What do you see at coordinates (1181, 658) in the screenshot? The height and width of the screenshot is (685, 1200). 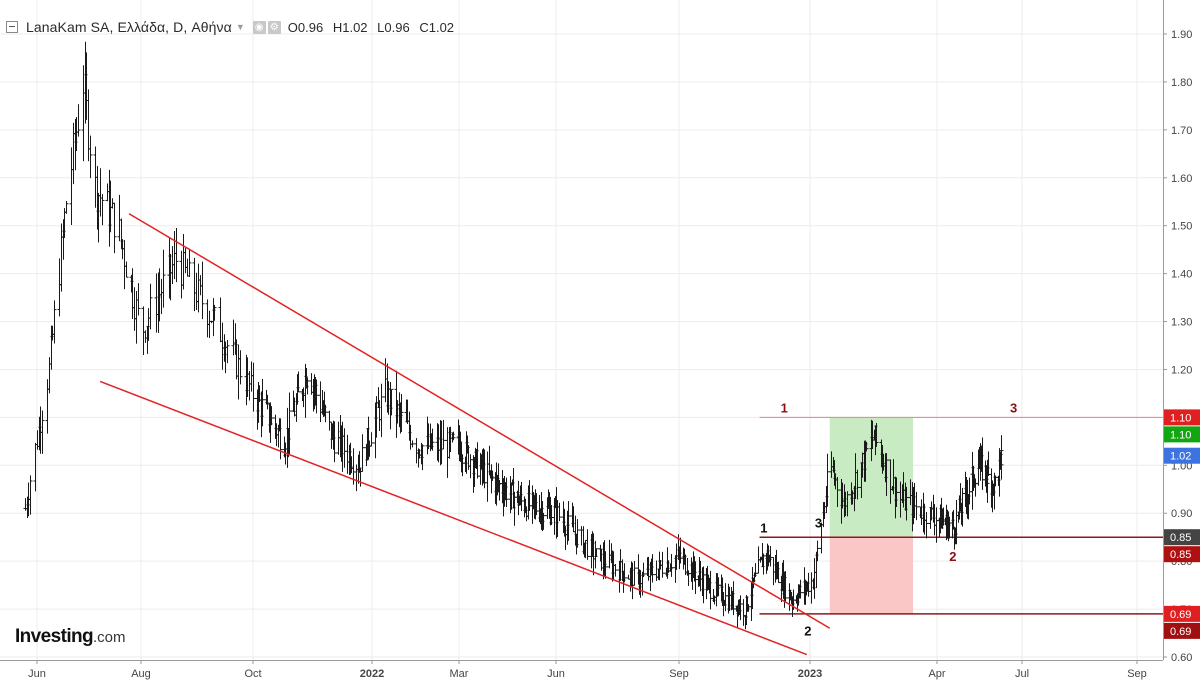 I see `price-axis-label: 0.60` at bounding box center [1181, 658].